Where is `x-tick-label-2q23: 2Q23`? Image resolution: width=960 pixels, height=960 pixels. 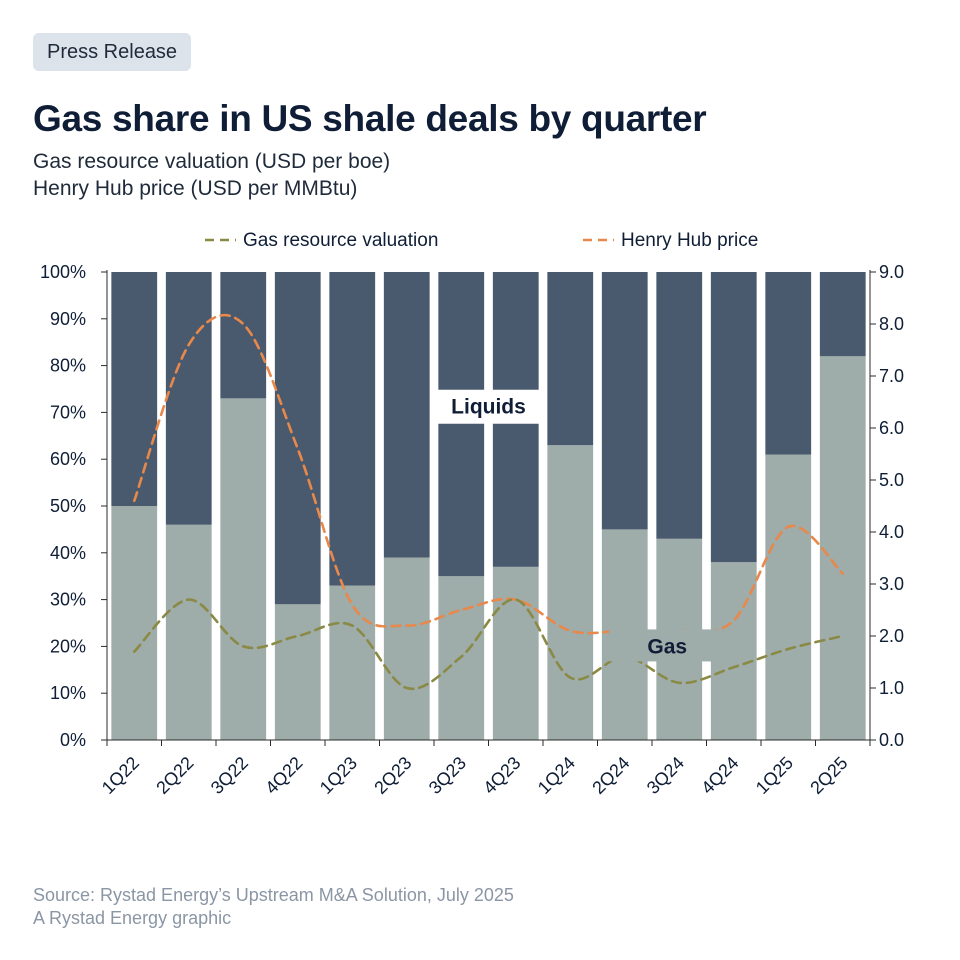
x-tick-label-2q23: 2Q23 is located at coordinates (392, 775).